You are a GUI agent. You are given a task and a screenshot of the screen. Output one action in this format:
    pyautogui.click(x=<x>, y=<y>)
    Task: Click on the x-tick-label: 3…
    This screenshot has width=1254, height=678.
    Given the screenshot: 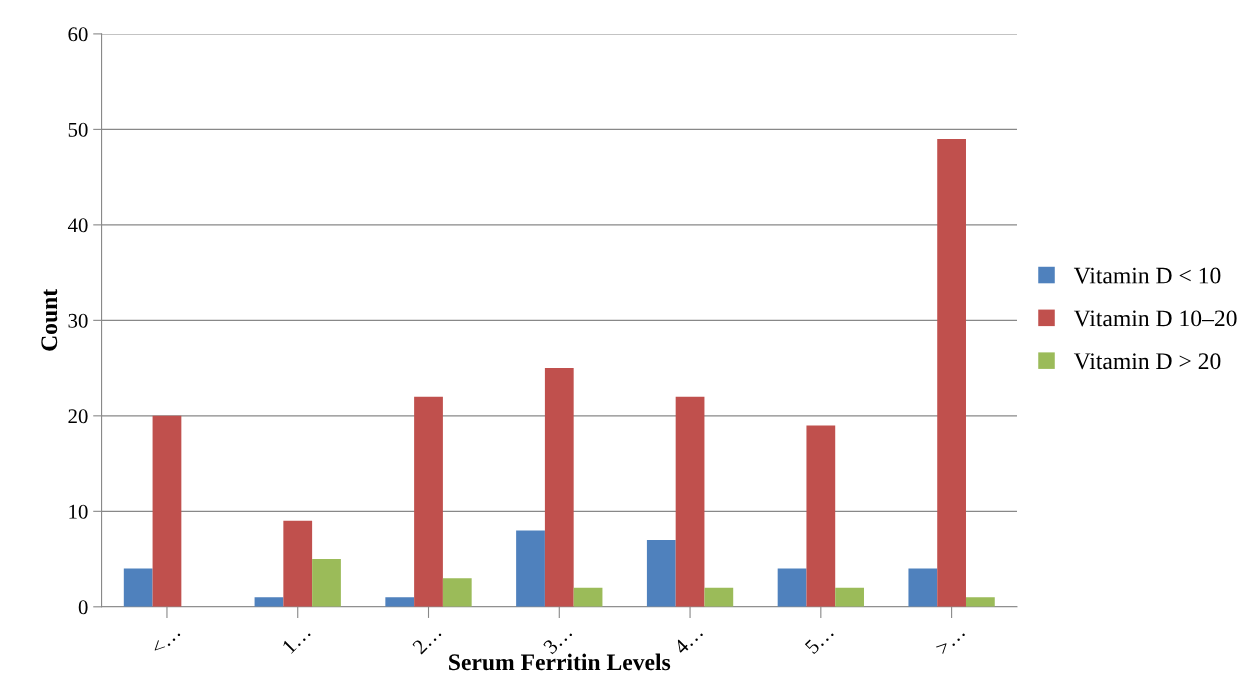 What is the action you would take?
    pyautogui.click(x=557, y=639)
    